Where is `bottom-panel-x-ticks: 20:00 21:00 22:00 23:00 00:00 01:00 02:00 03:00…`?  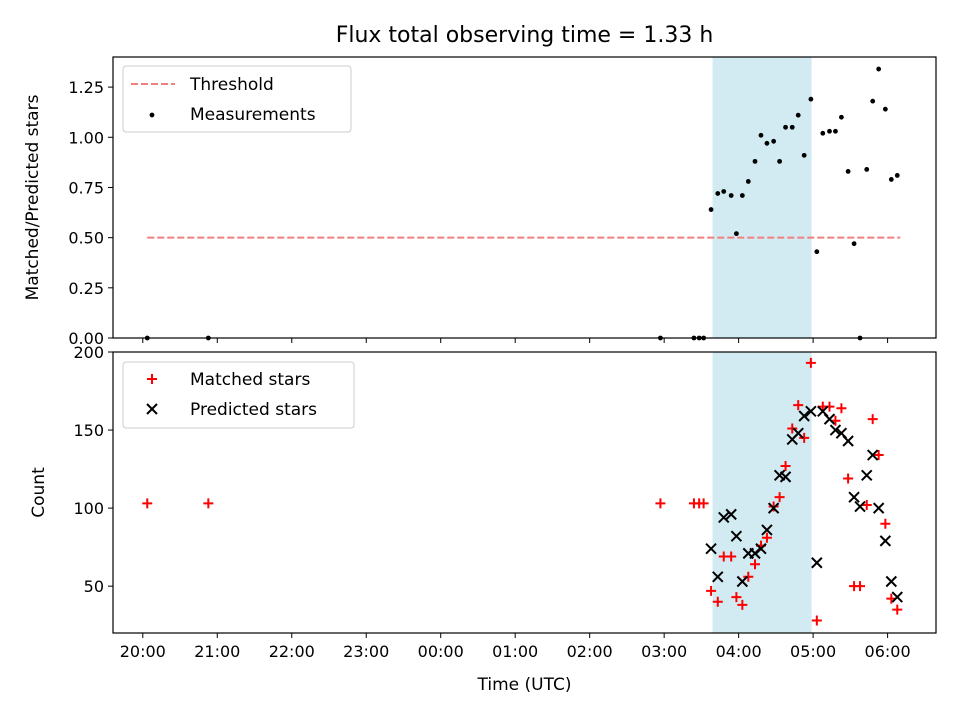
bottom-panel-x-ticks: 20:00 21:00 22:00 23:00 00:00 01:00 02:00 03:00… is located at coordinates (515, 647).